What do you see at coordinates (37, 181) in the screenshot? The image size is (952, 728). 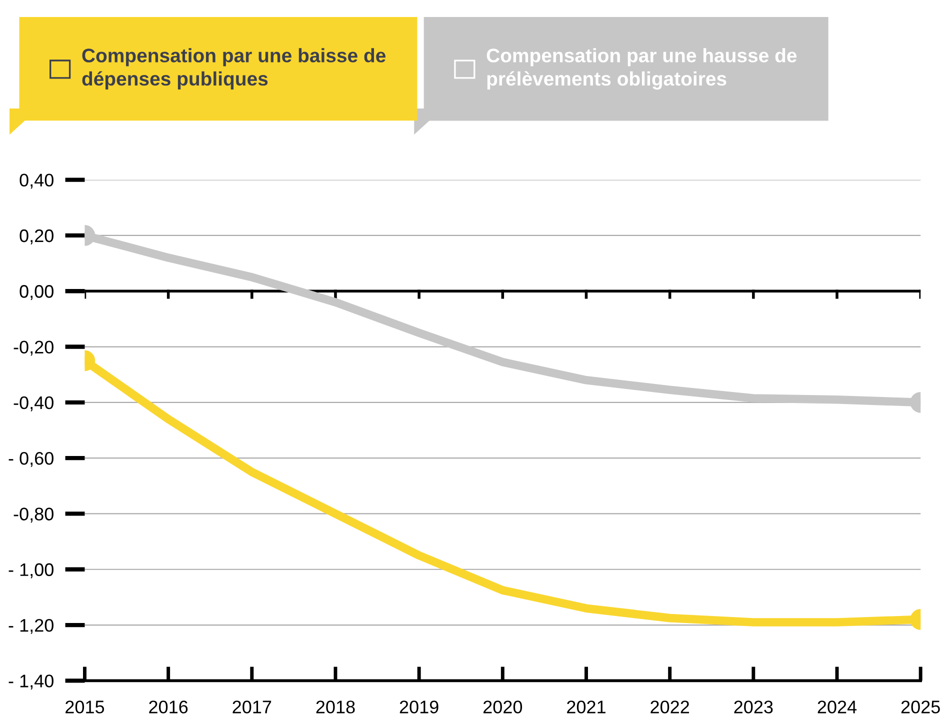 I see `y-tick-label: 0,40` at bounding box center [37, 181].